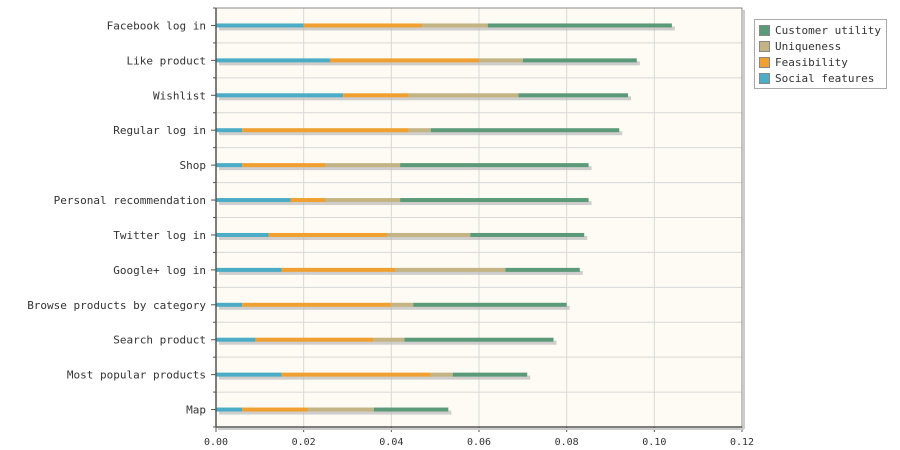 This screenshot has width=900, height=450. What do you see at coordinates (304, 442) in the screenshot?
I see `x-tick-label: 0.02` at bounding box center [304, 442].